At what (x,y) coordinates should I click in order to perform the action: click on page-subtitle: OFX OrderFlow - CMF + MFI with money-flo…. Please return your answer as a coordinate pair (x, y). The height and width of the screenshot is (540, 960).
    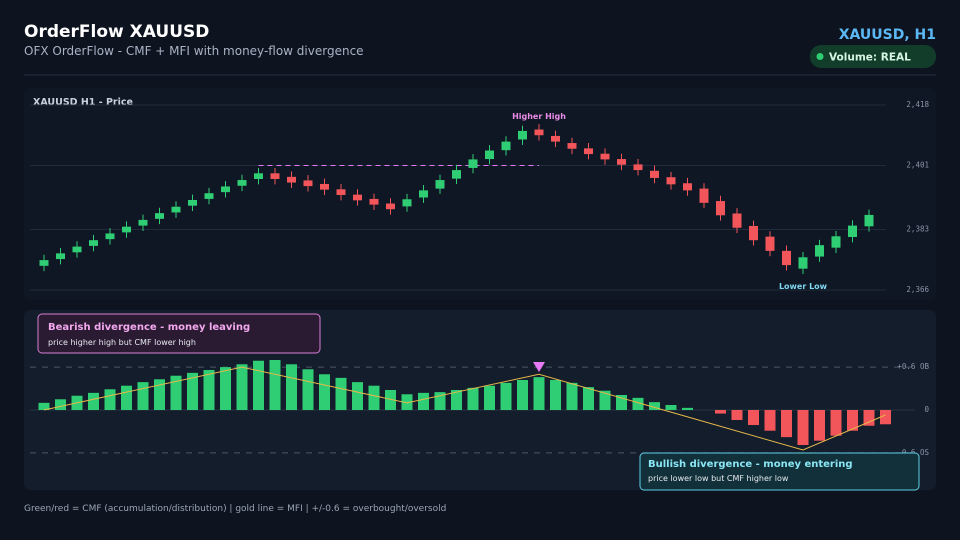
    Looking at the image, I should click on (194, 51).